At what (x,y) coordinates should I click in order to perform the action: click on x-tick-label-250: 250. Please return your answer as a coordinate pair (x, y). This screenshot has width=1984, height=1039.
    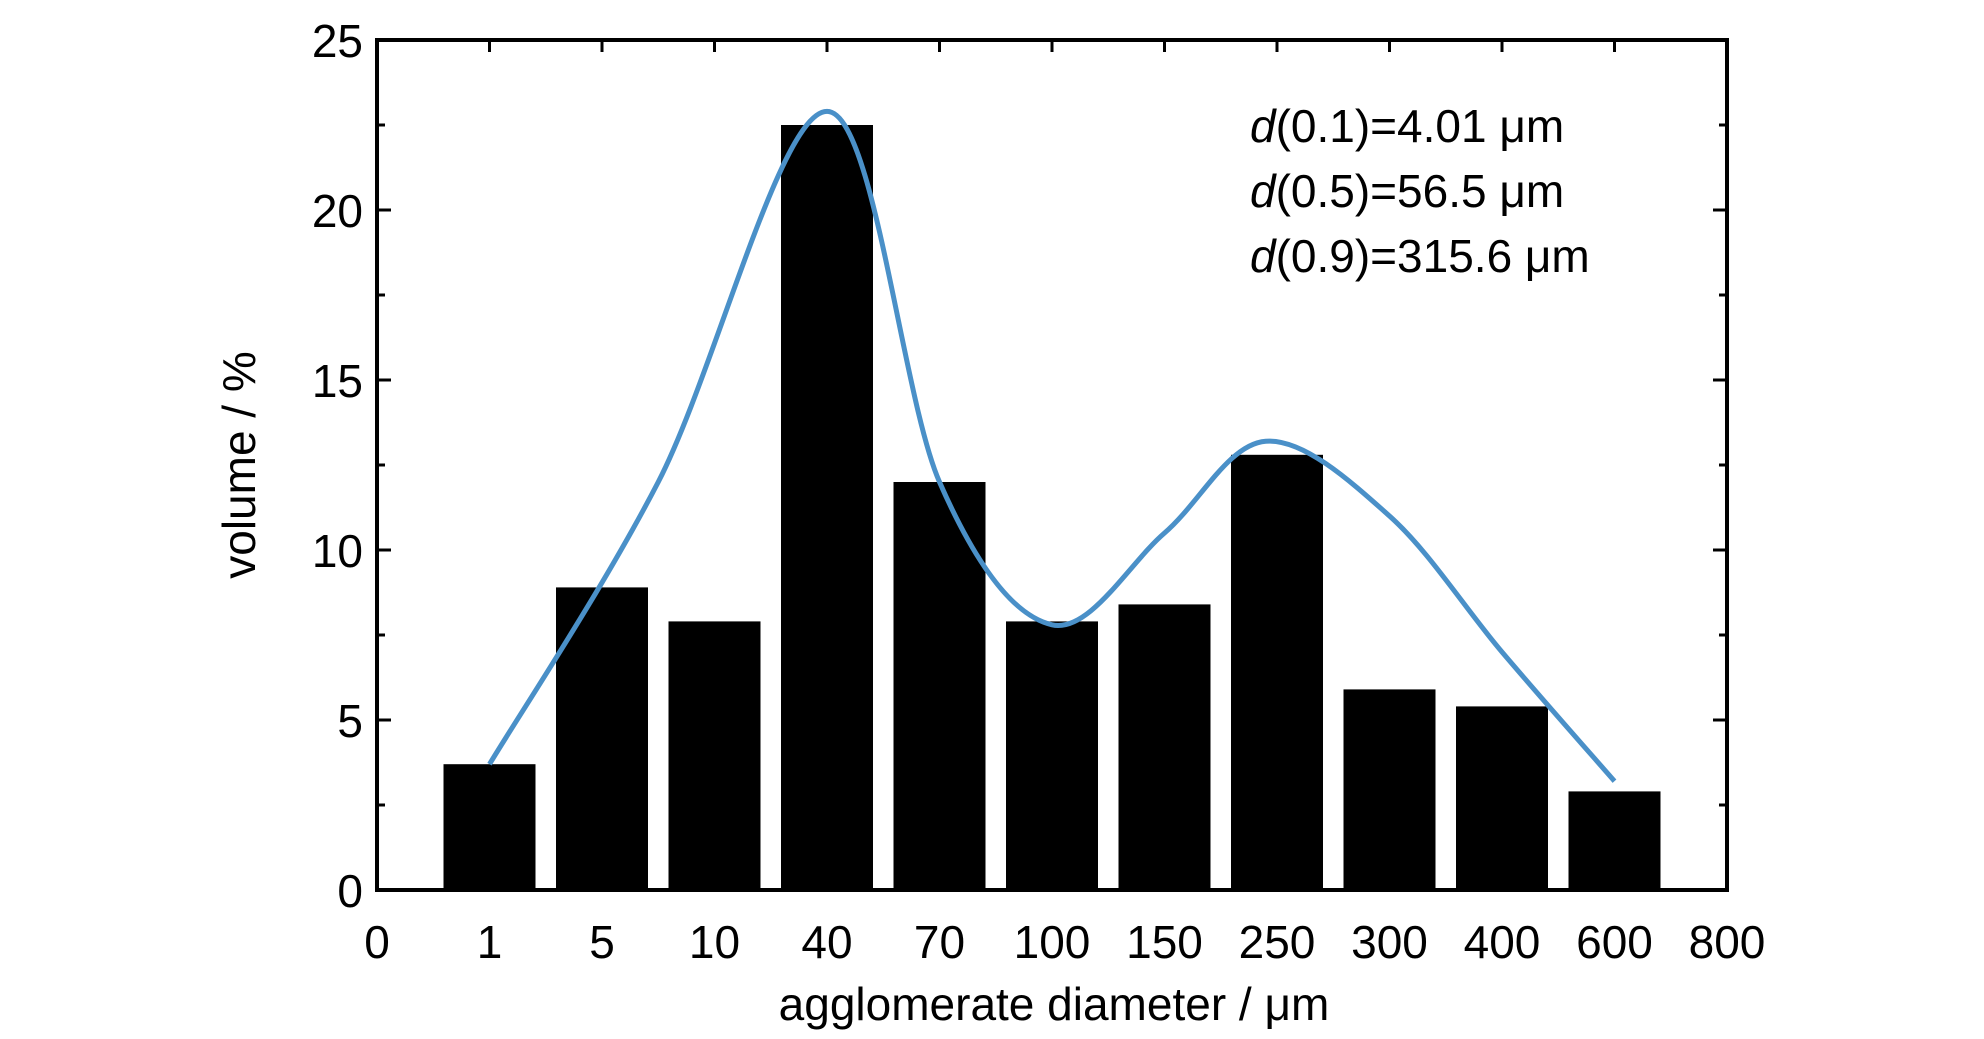
    Looking at the image, I should click on (1277, 942).